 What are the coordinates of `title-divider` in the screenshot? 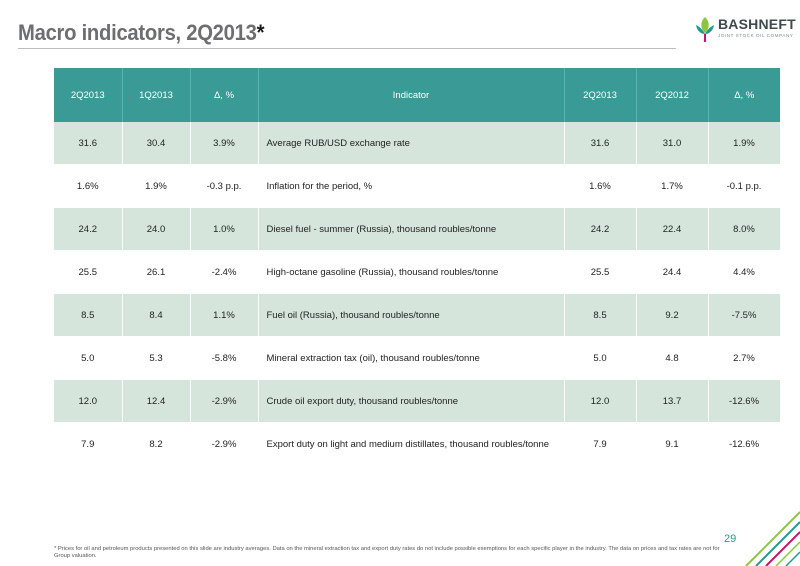 It's located at (347, 48).